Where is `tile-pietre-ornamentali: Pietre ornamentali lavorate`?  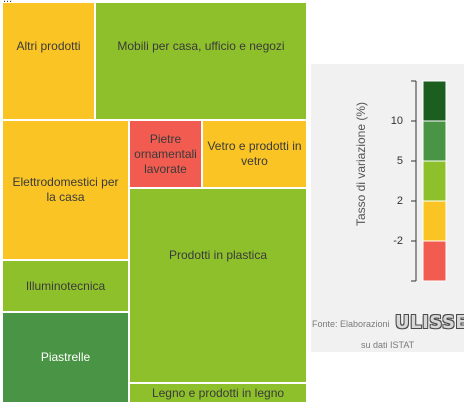 tile-pietre-ornamentali: Pietre ornamentali lavorate is located at coordinates (165, 154).